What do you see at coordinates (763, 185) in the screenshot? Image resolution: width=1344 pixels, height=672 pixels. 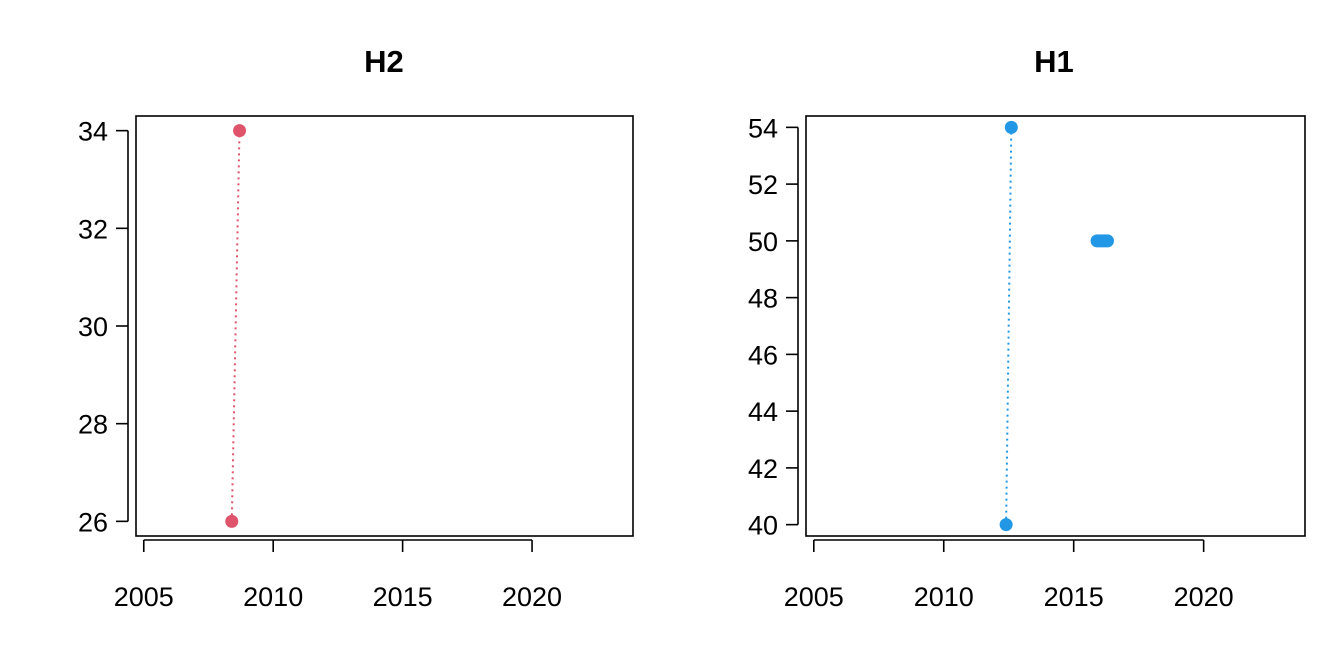 I see `y-tick-label: 52` at bounding box center [763, 185].